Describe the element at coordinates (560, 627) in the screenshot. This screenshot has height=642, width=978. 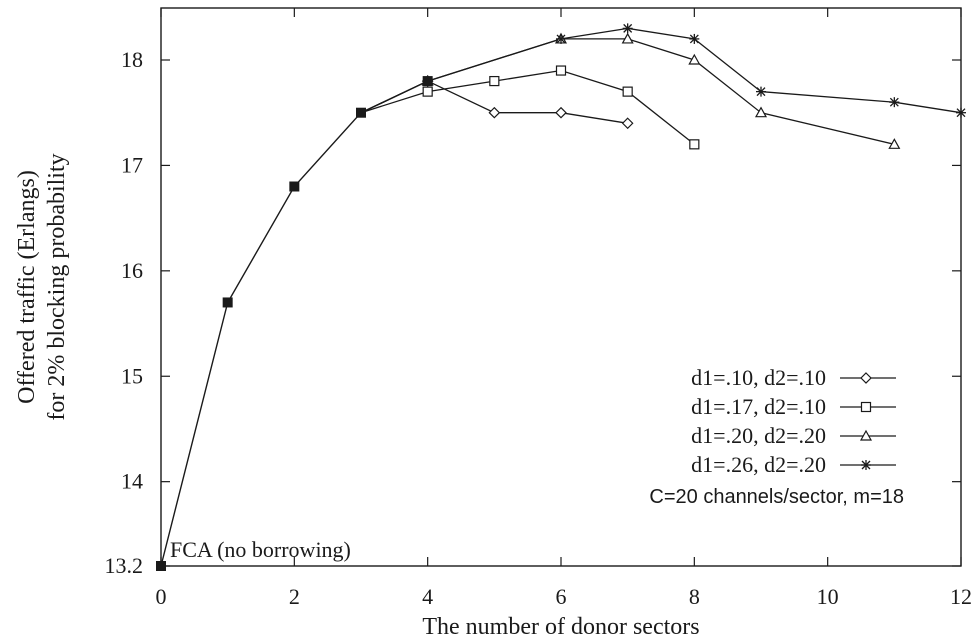
I see `x-axis-title: The number of donor sectors` at that location.